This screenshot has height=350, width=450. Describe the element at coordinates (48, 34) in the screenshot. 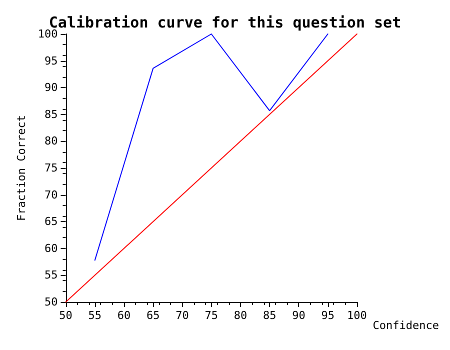

I see `y-tick-label: 100` at that location.